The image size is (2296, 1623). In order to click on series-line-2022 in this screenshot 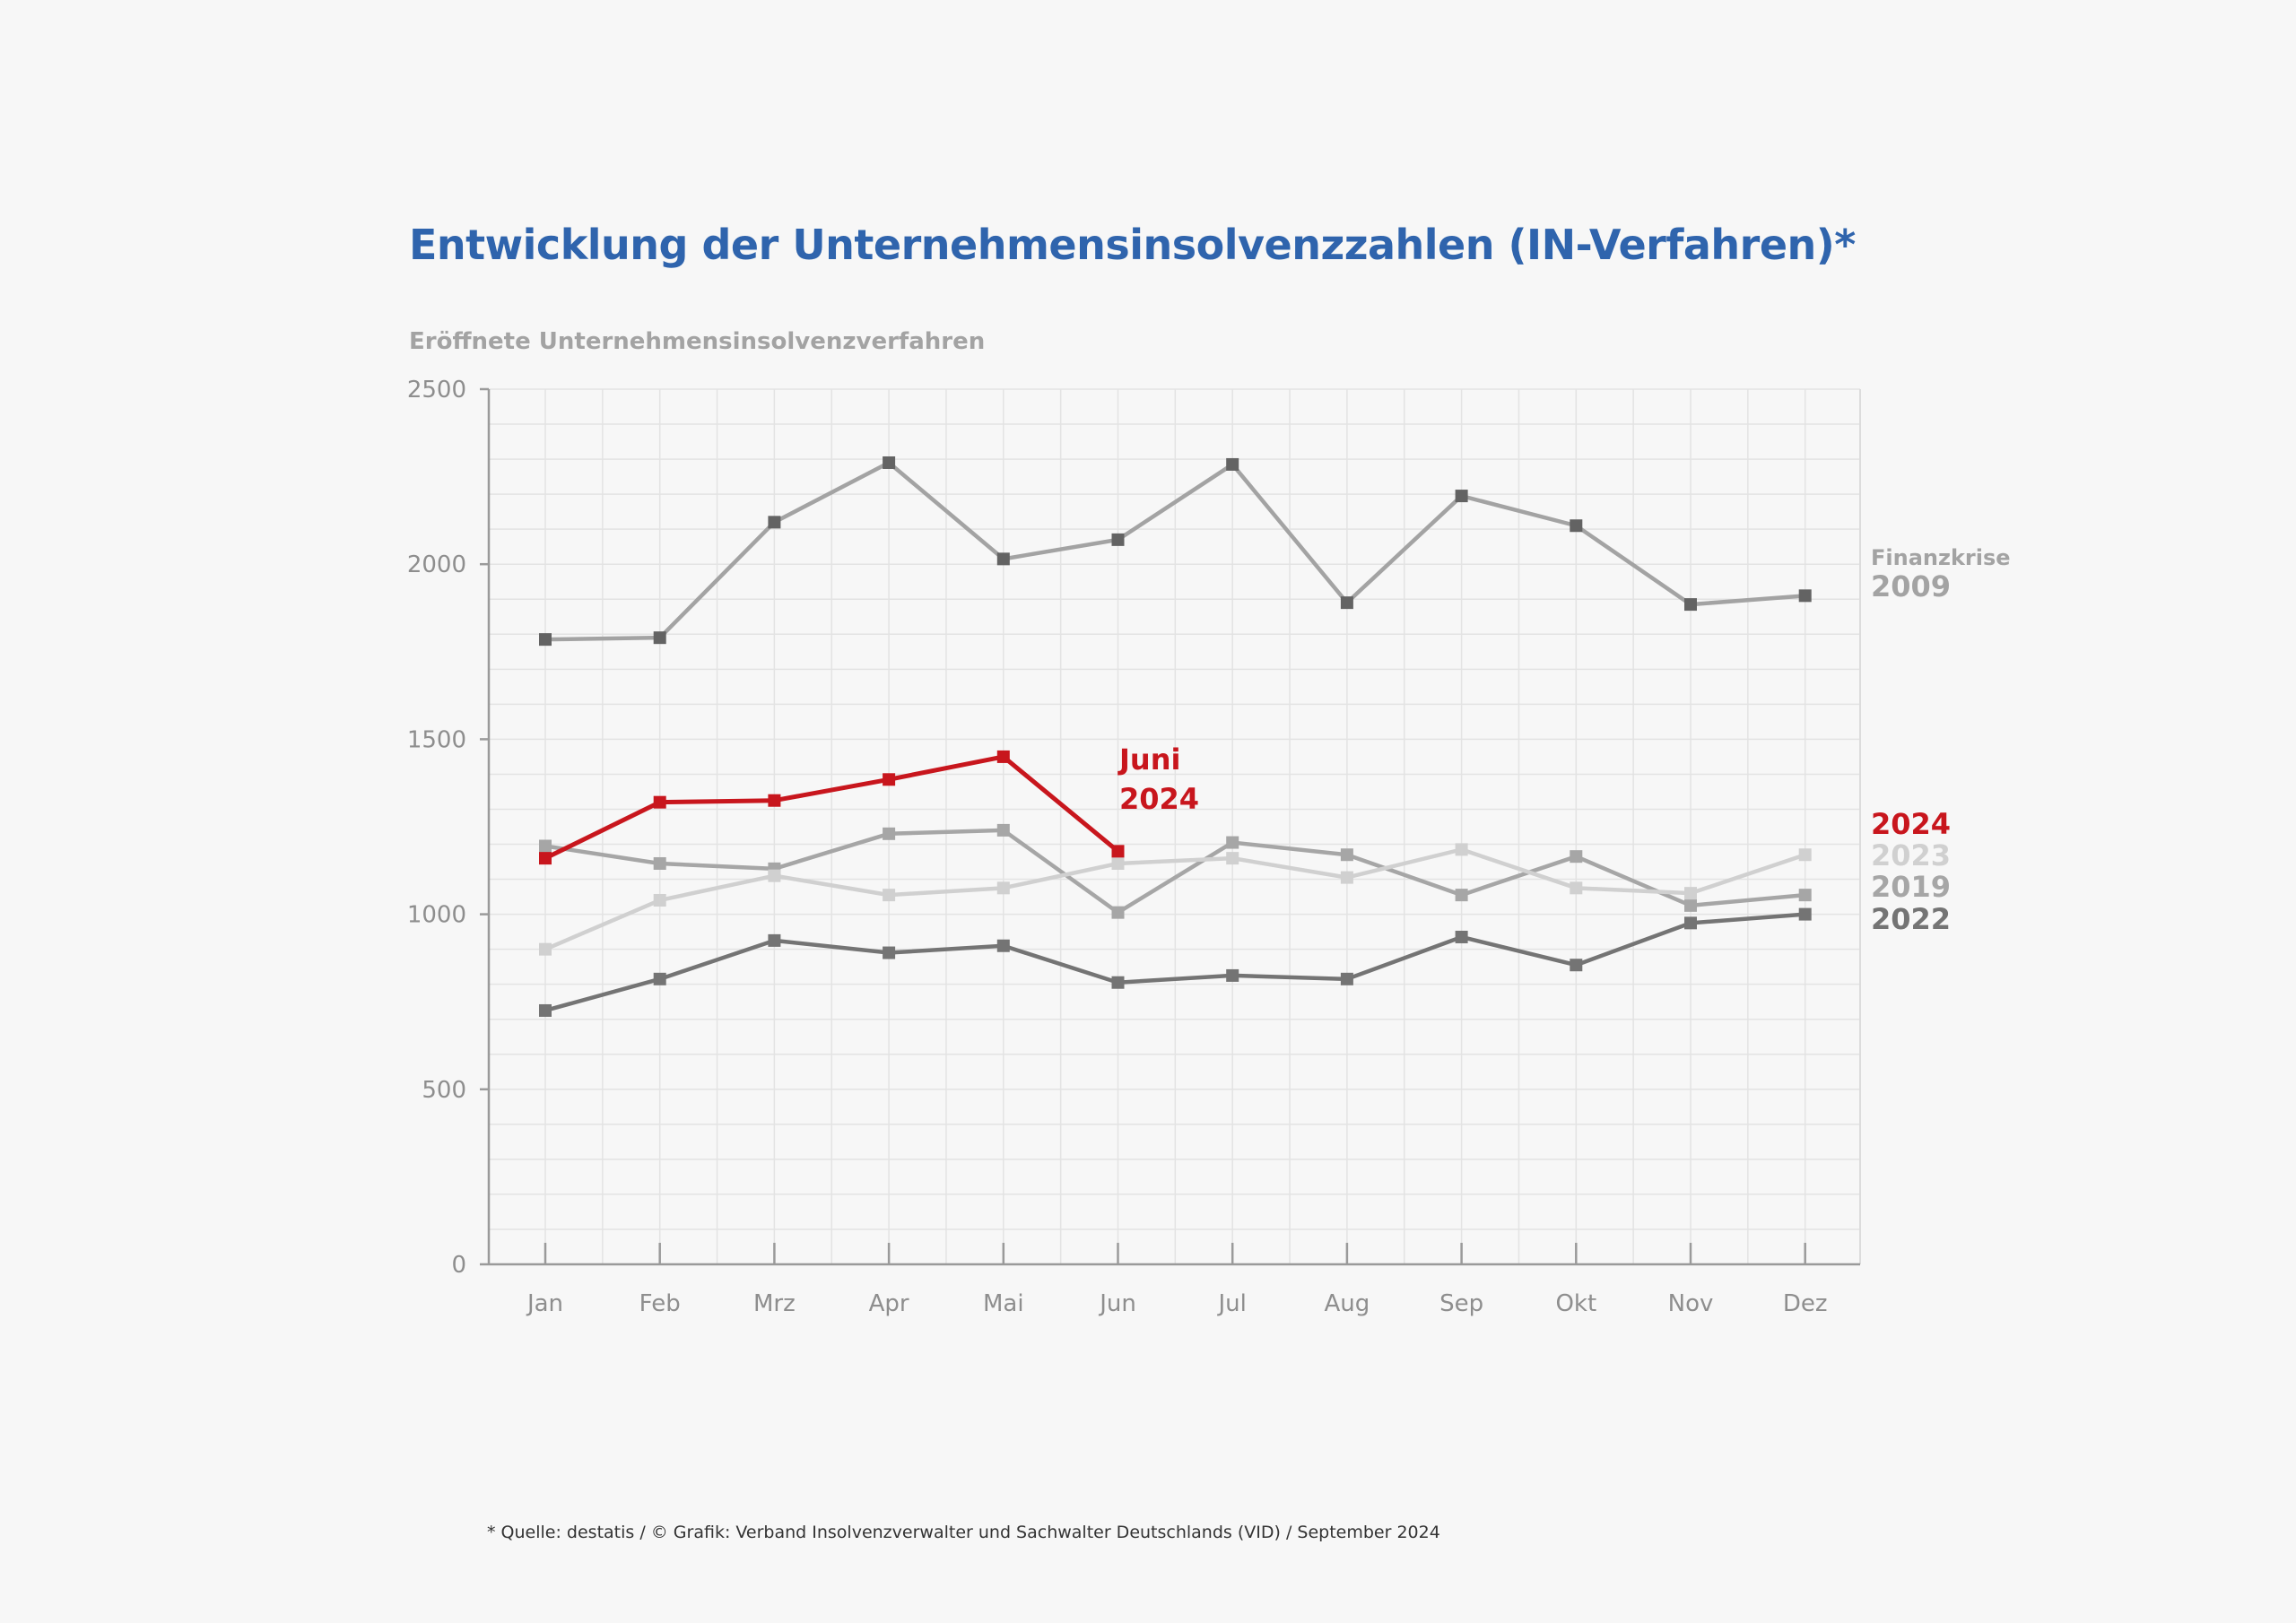, I will do `click(1175, 962)`.